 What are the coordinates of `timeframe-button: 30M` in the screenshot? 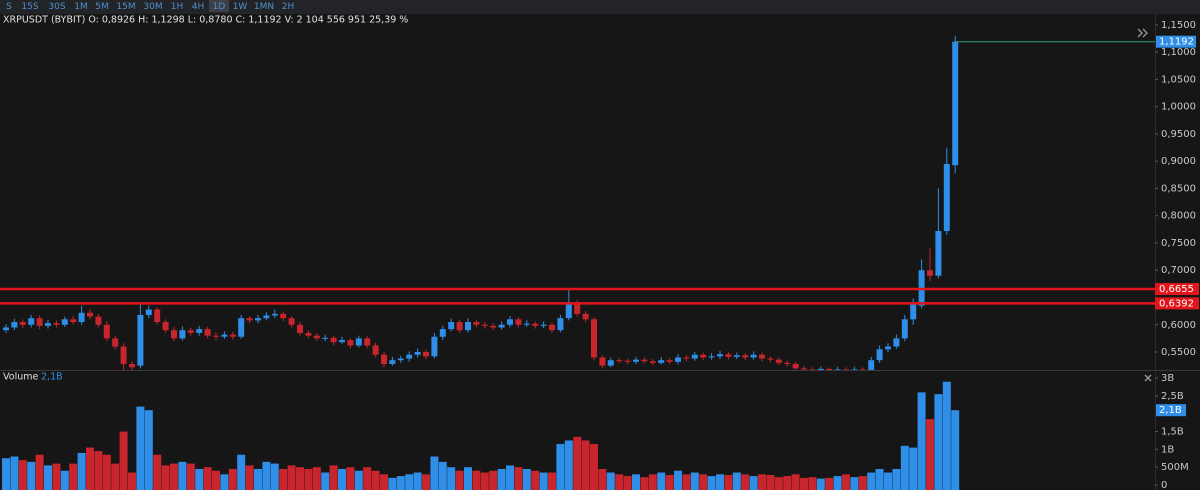 It's located at (152, 7).